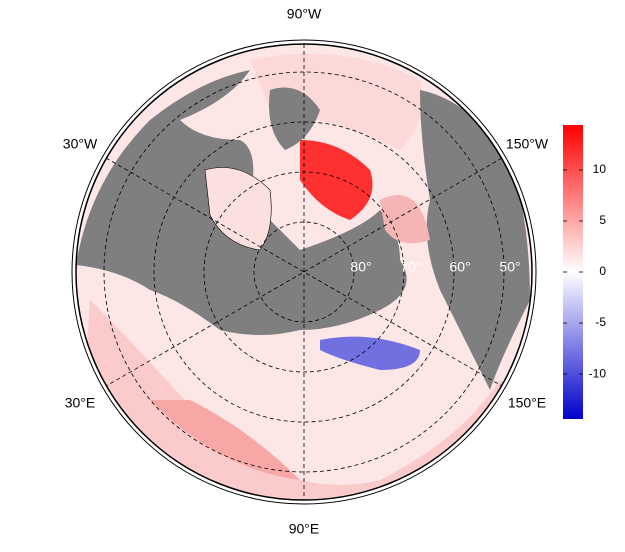 This screenshot has width=625, height=552. I want to click on colorbar-ramp, so click(573, 272).